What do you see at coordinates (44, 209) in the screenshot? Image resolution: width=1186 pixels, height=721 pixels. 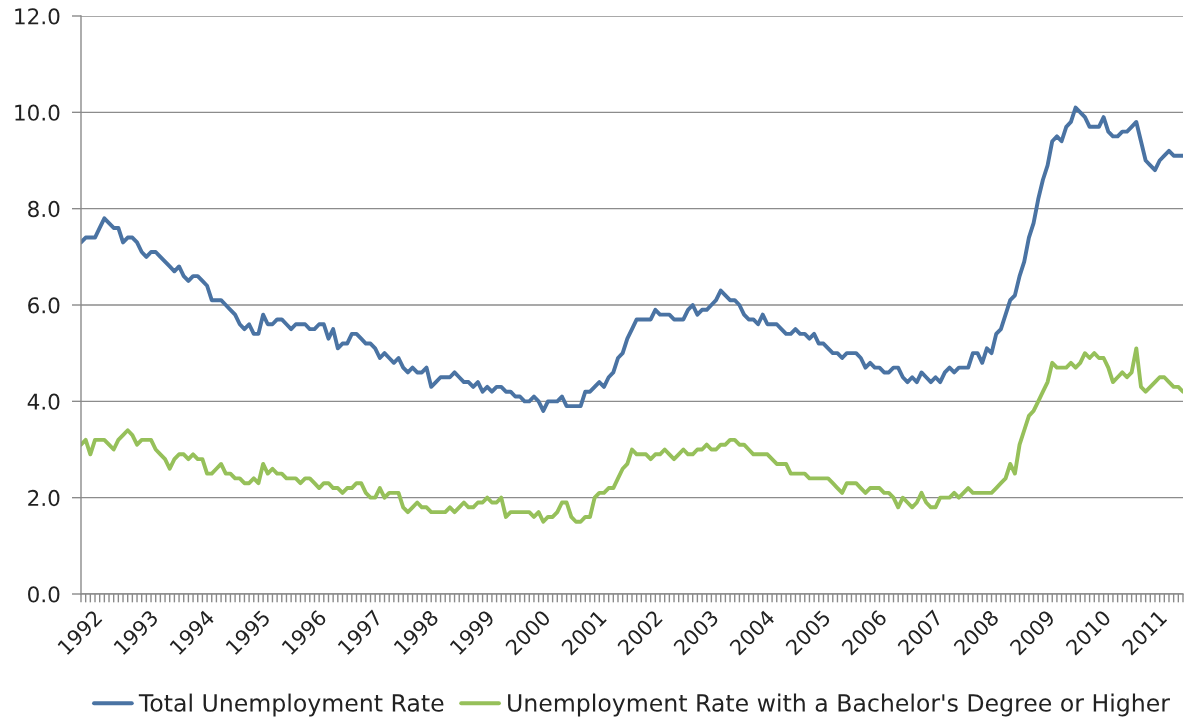 I see `y-tick-label: 8.0` at bounding box center [44, 209].